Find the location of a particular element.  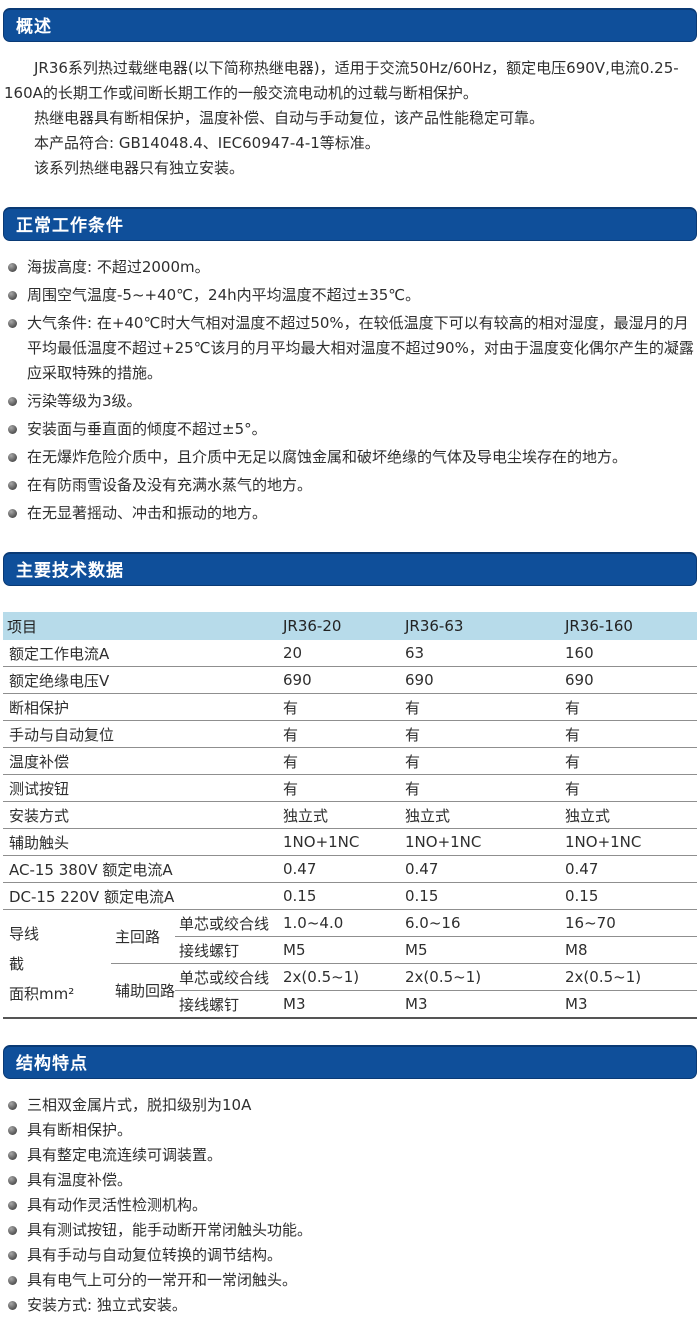

condition-item: 安装面与垂直面的倾度不超过±5°。 is located at coordinates (350, 429).